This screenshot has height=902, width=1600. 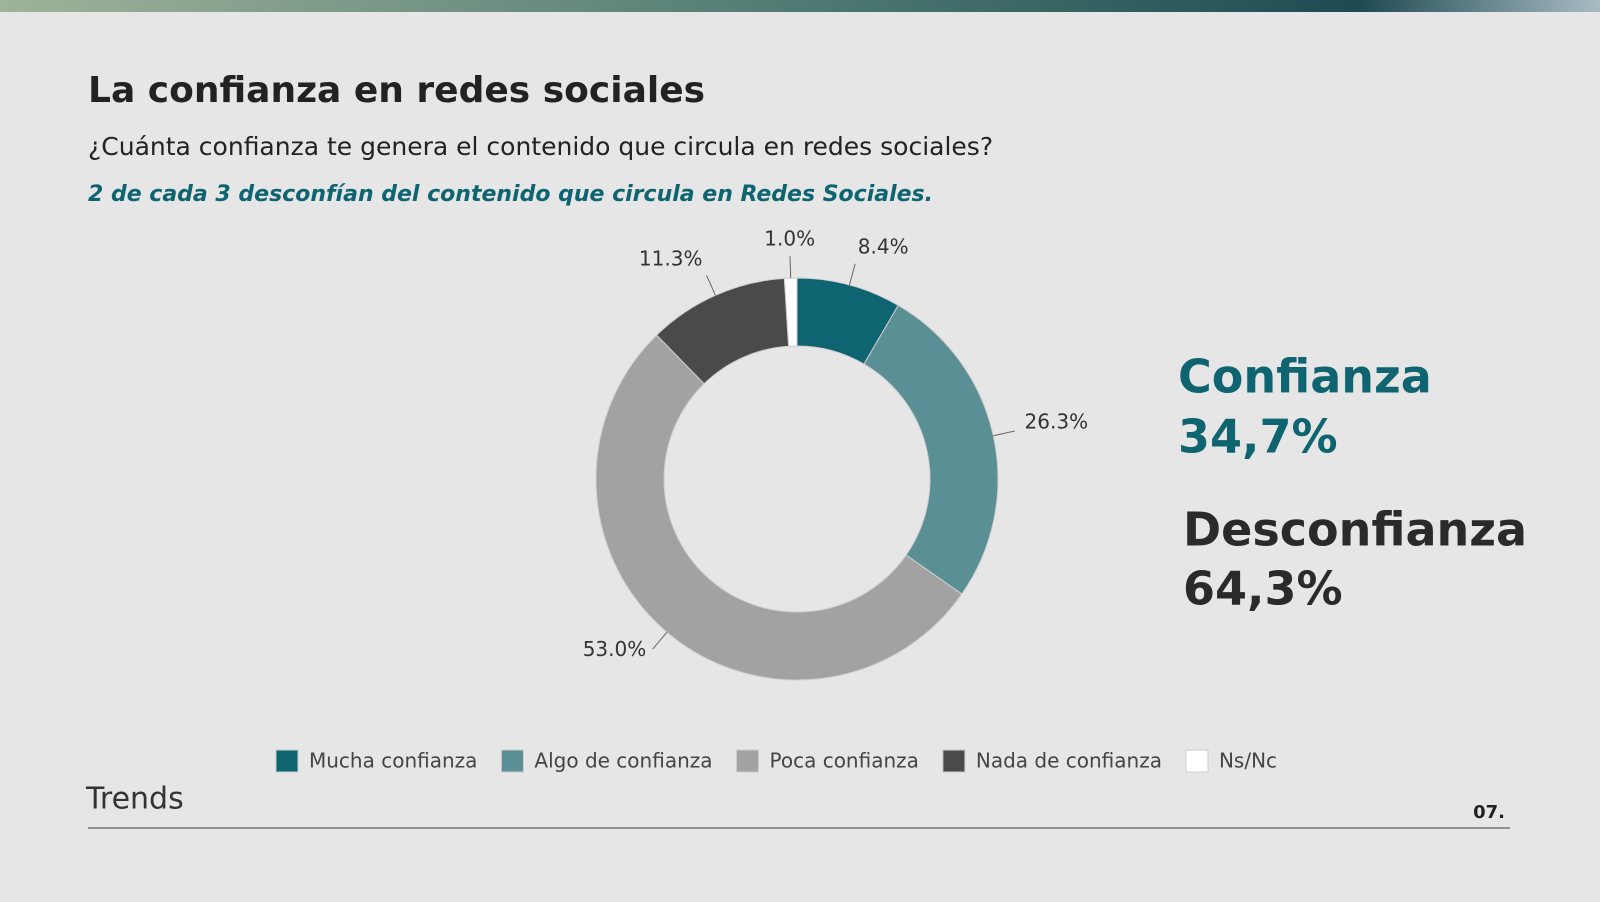 I want to click on summary-label: Desconfianza, so click(x=1355, y=530).